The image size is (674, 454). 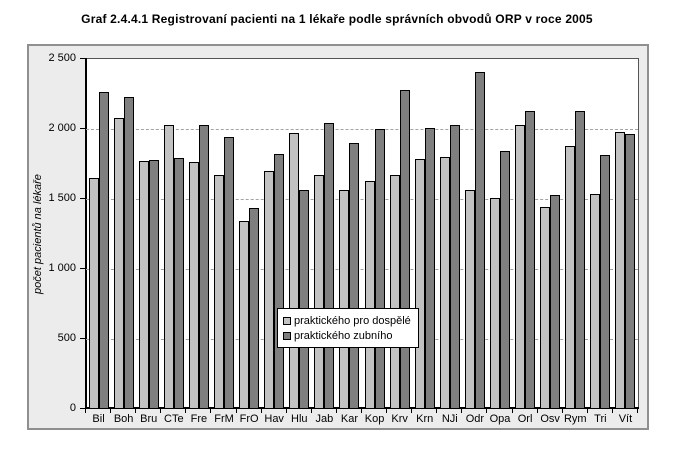 I want to click on bar-FrM-series0, so click(x=218, y=292).